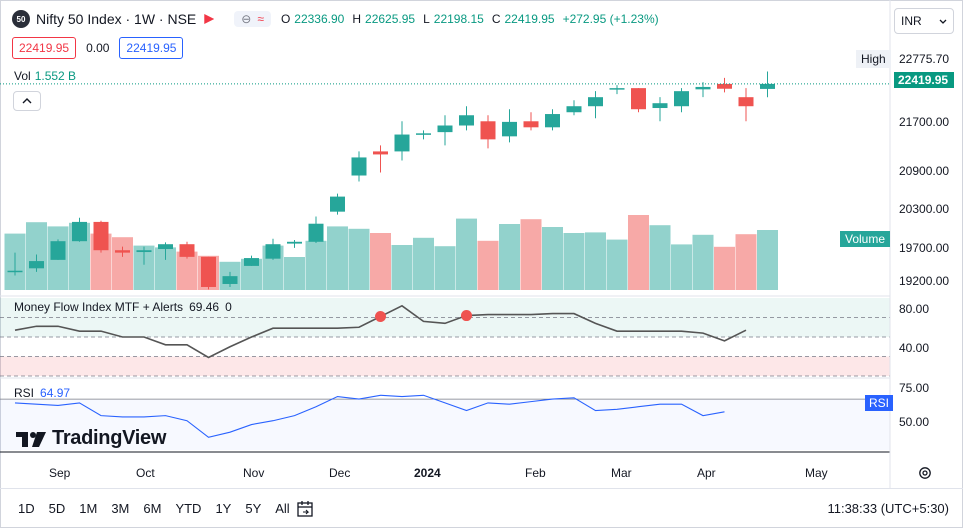 Image resolution: width=963 pixels, height=528 pixels. What do you see at coordinates (31, 439) in the screenshot?
I see `tradingview-icon` at bounding box center [31, 439].